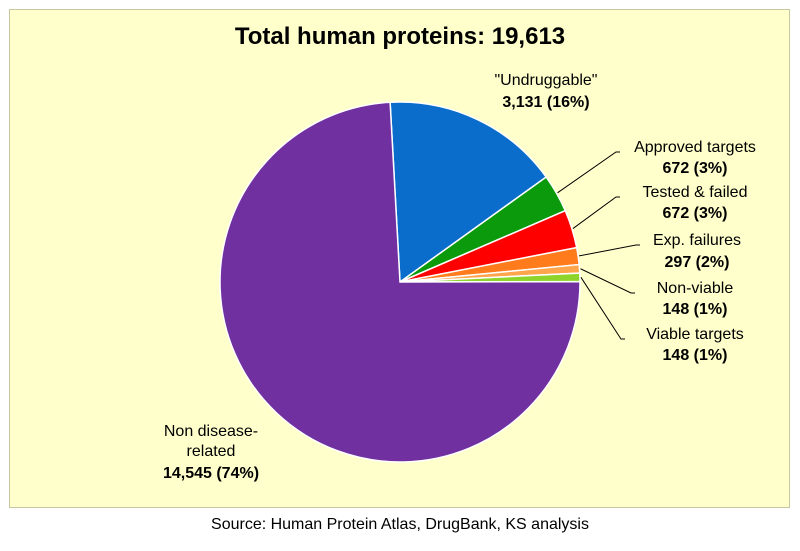 The height and width of the screenshot is (551, 800). What do you see at coordinates (695, 288) in the screenshot?
I see `slice-label-non-viable: Non-viable` at bounding box center [695, 288].